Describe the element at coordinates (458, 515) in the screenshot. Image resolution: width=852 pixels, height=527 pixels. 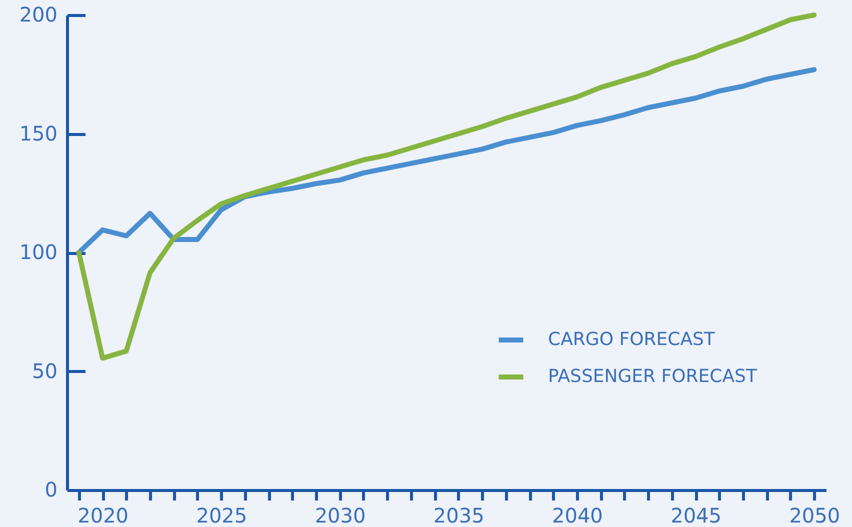
I see `x-tick-label: 2035` at that location.